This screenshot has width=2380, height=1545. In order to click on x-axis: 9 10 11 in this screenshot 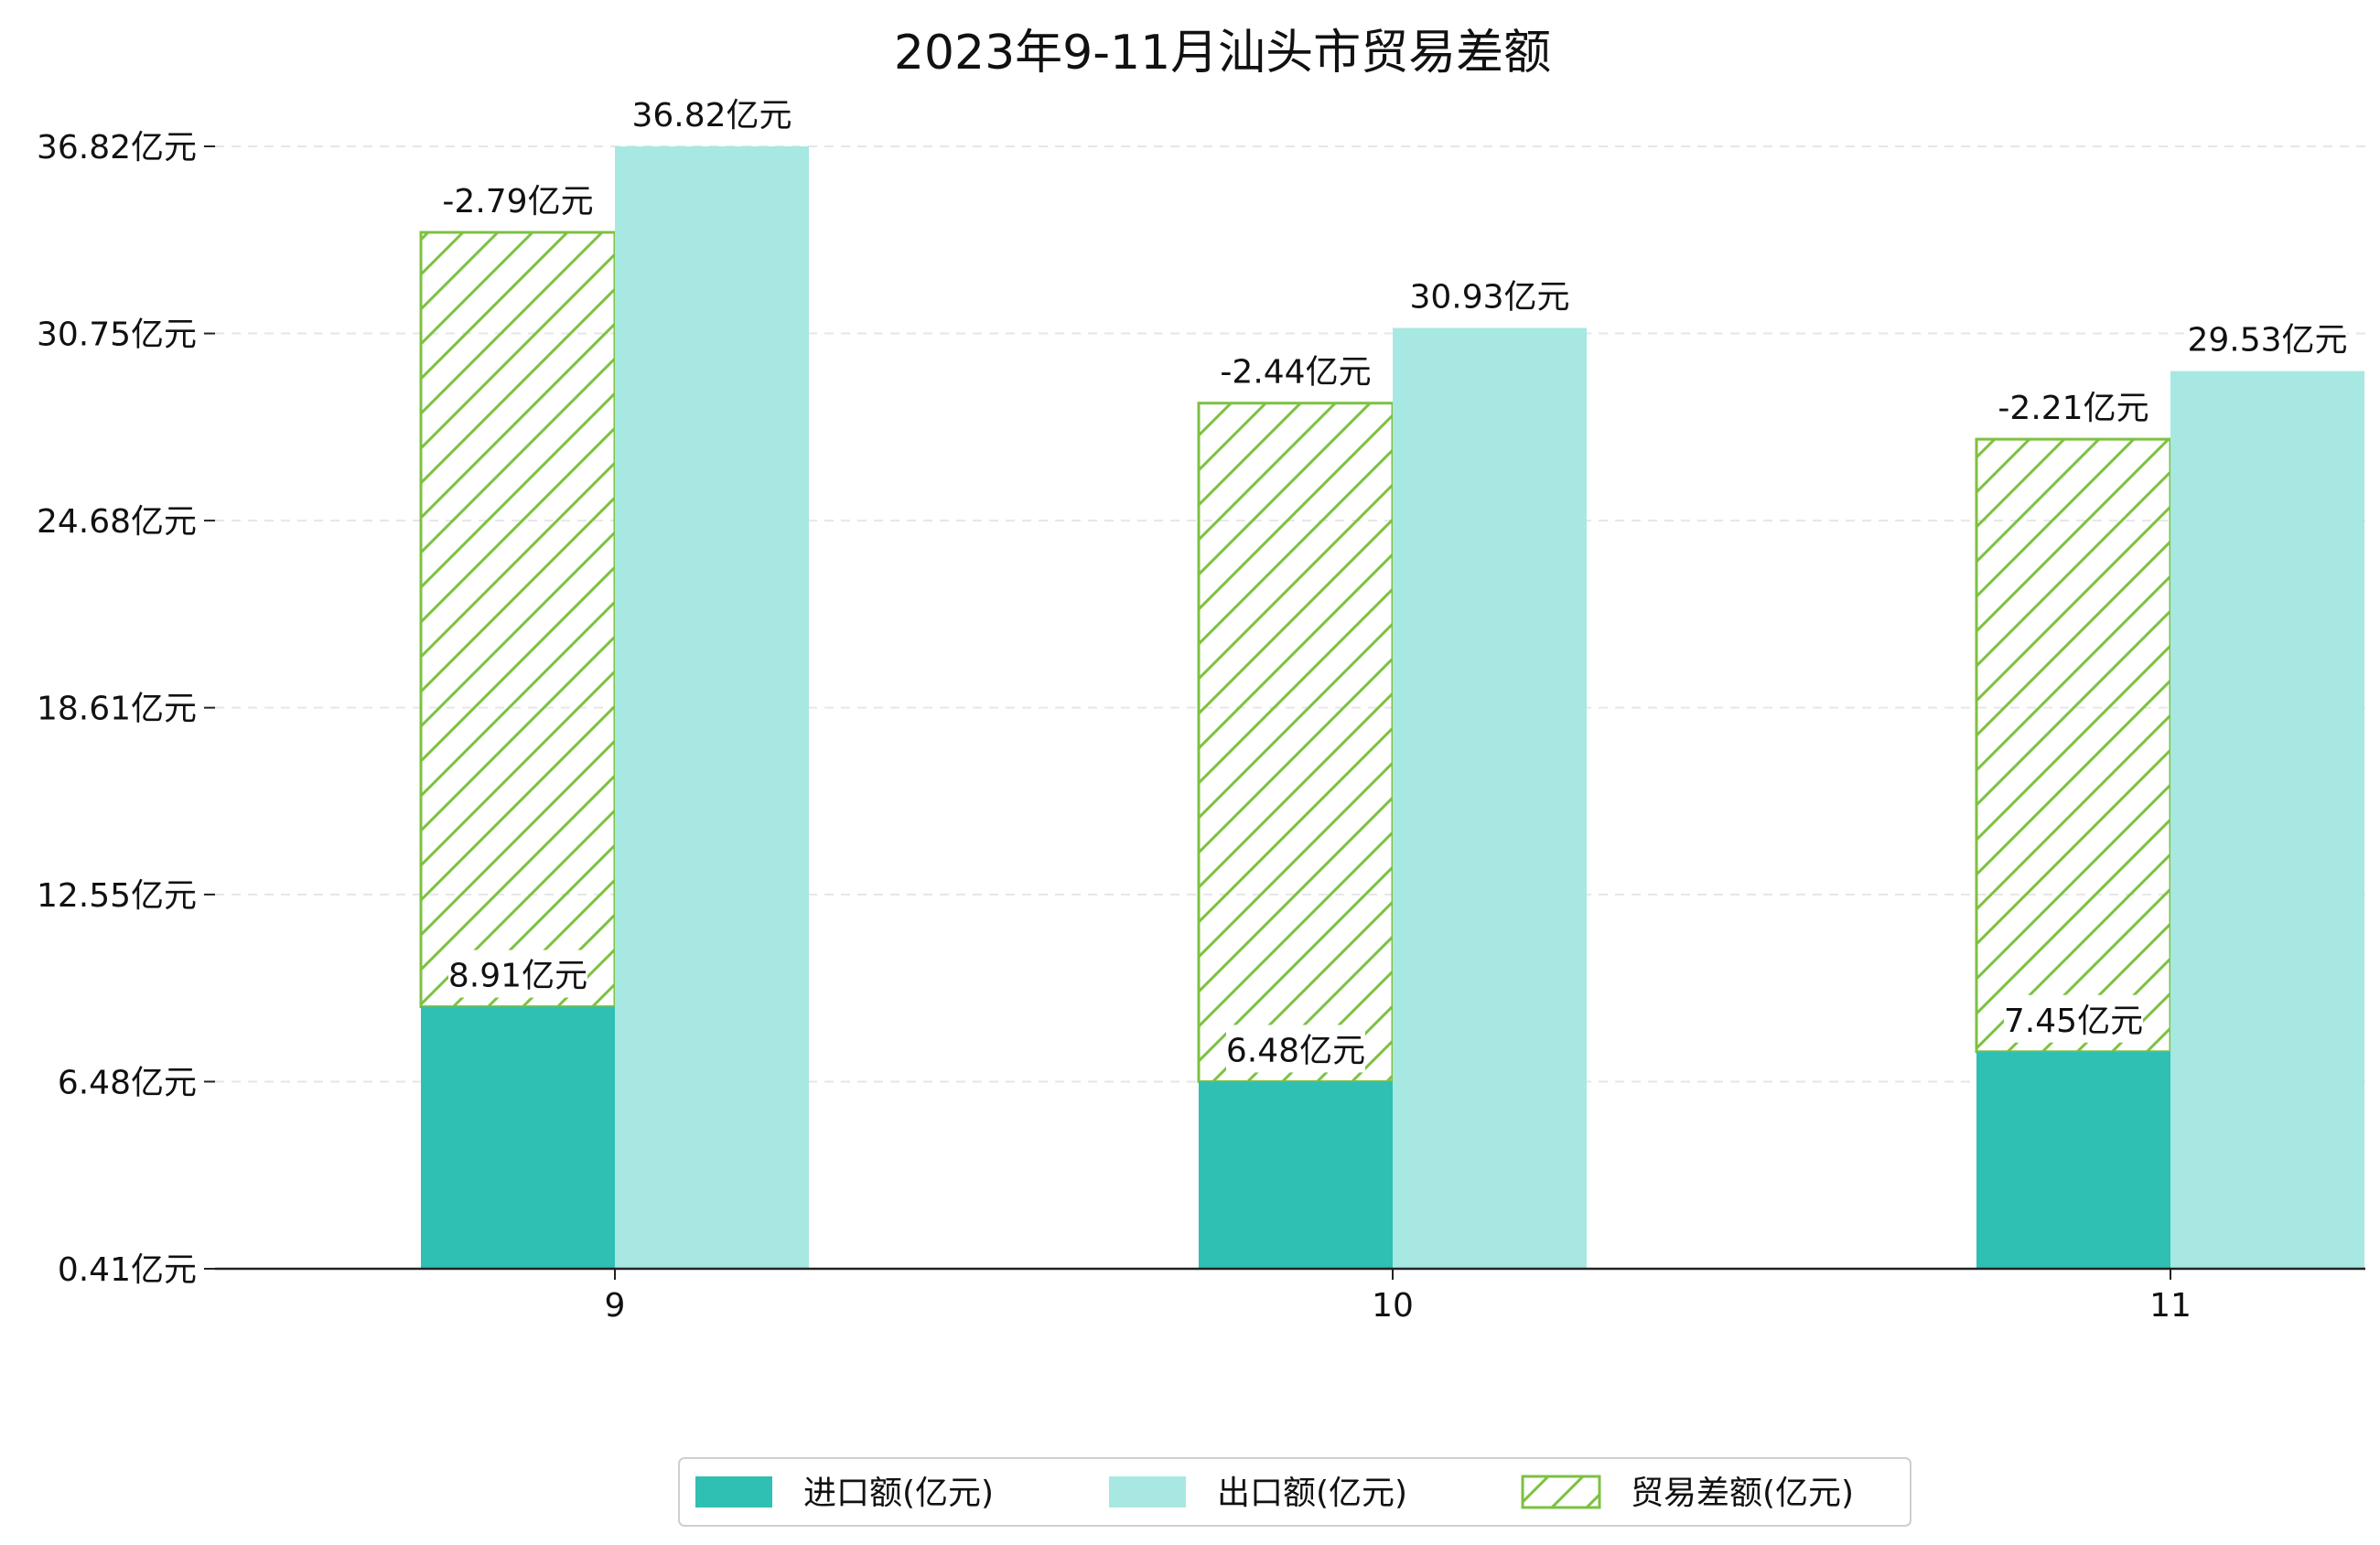, I will do `click(1290, 1296)`.